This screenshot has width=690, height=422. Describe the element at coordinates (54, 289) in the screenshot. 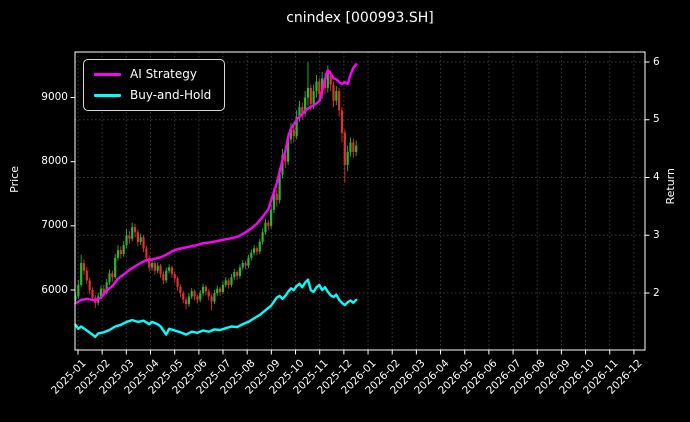

I see `price-tick-label: 6000` at that location.